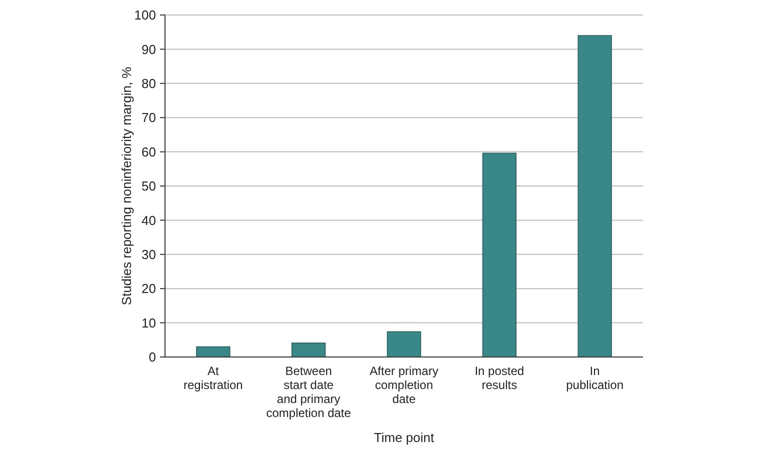 The height and width of the screenshot is (459, 780). Describe the element at coordinates (149, 118) in the screenshot. I see `y-tick-label: 70` at that location.